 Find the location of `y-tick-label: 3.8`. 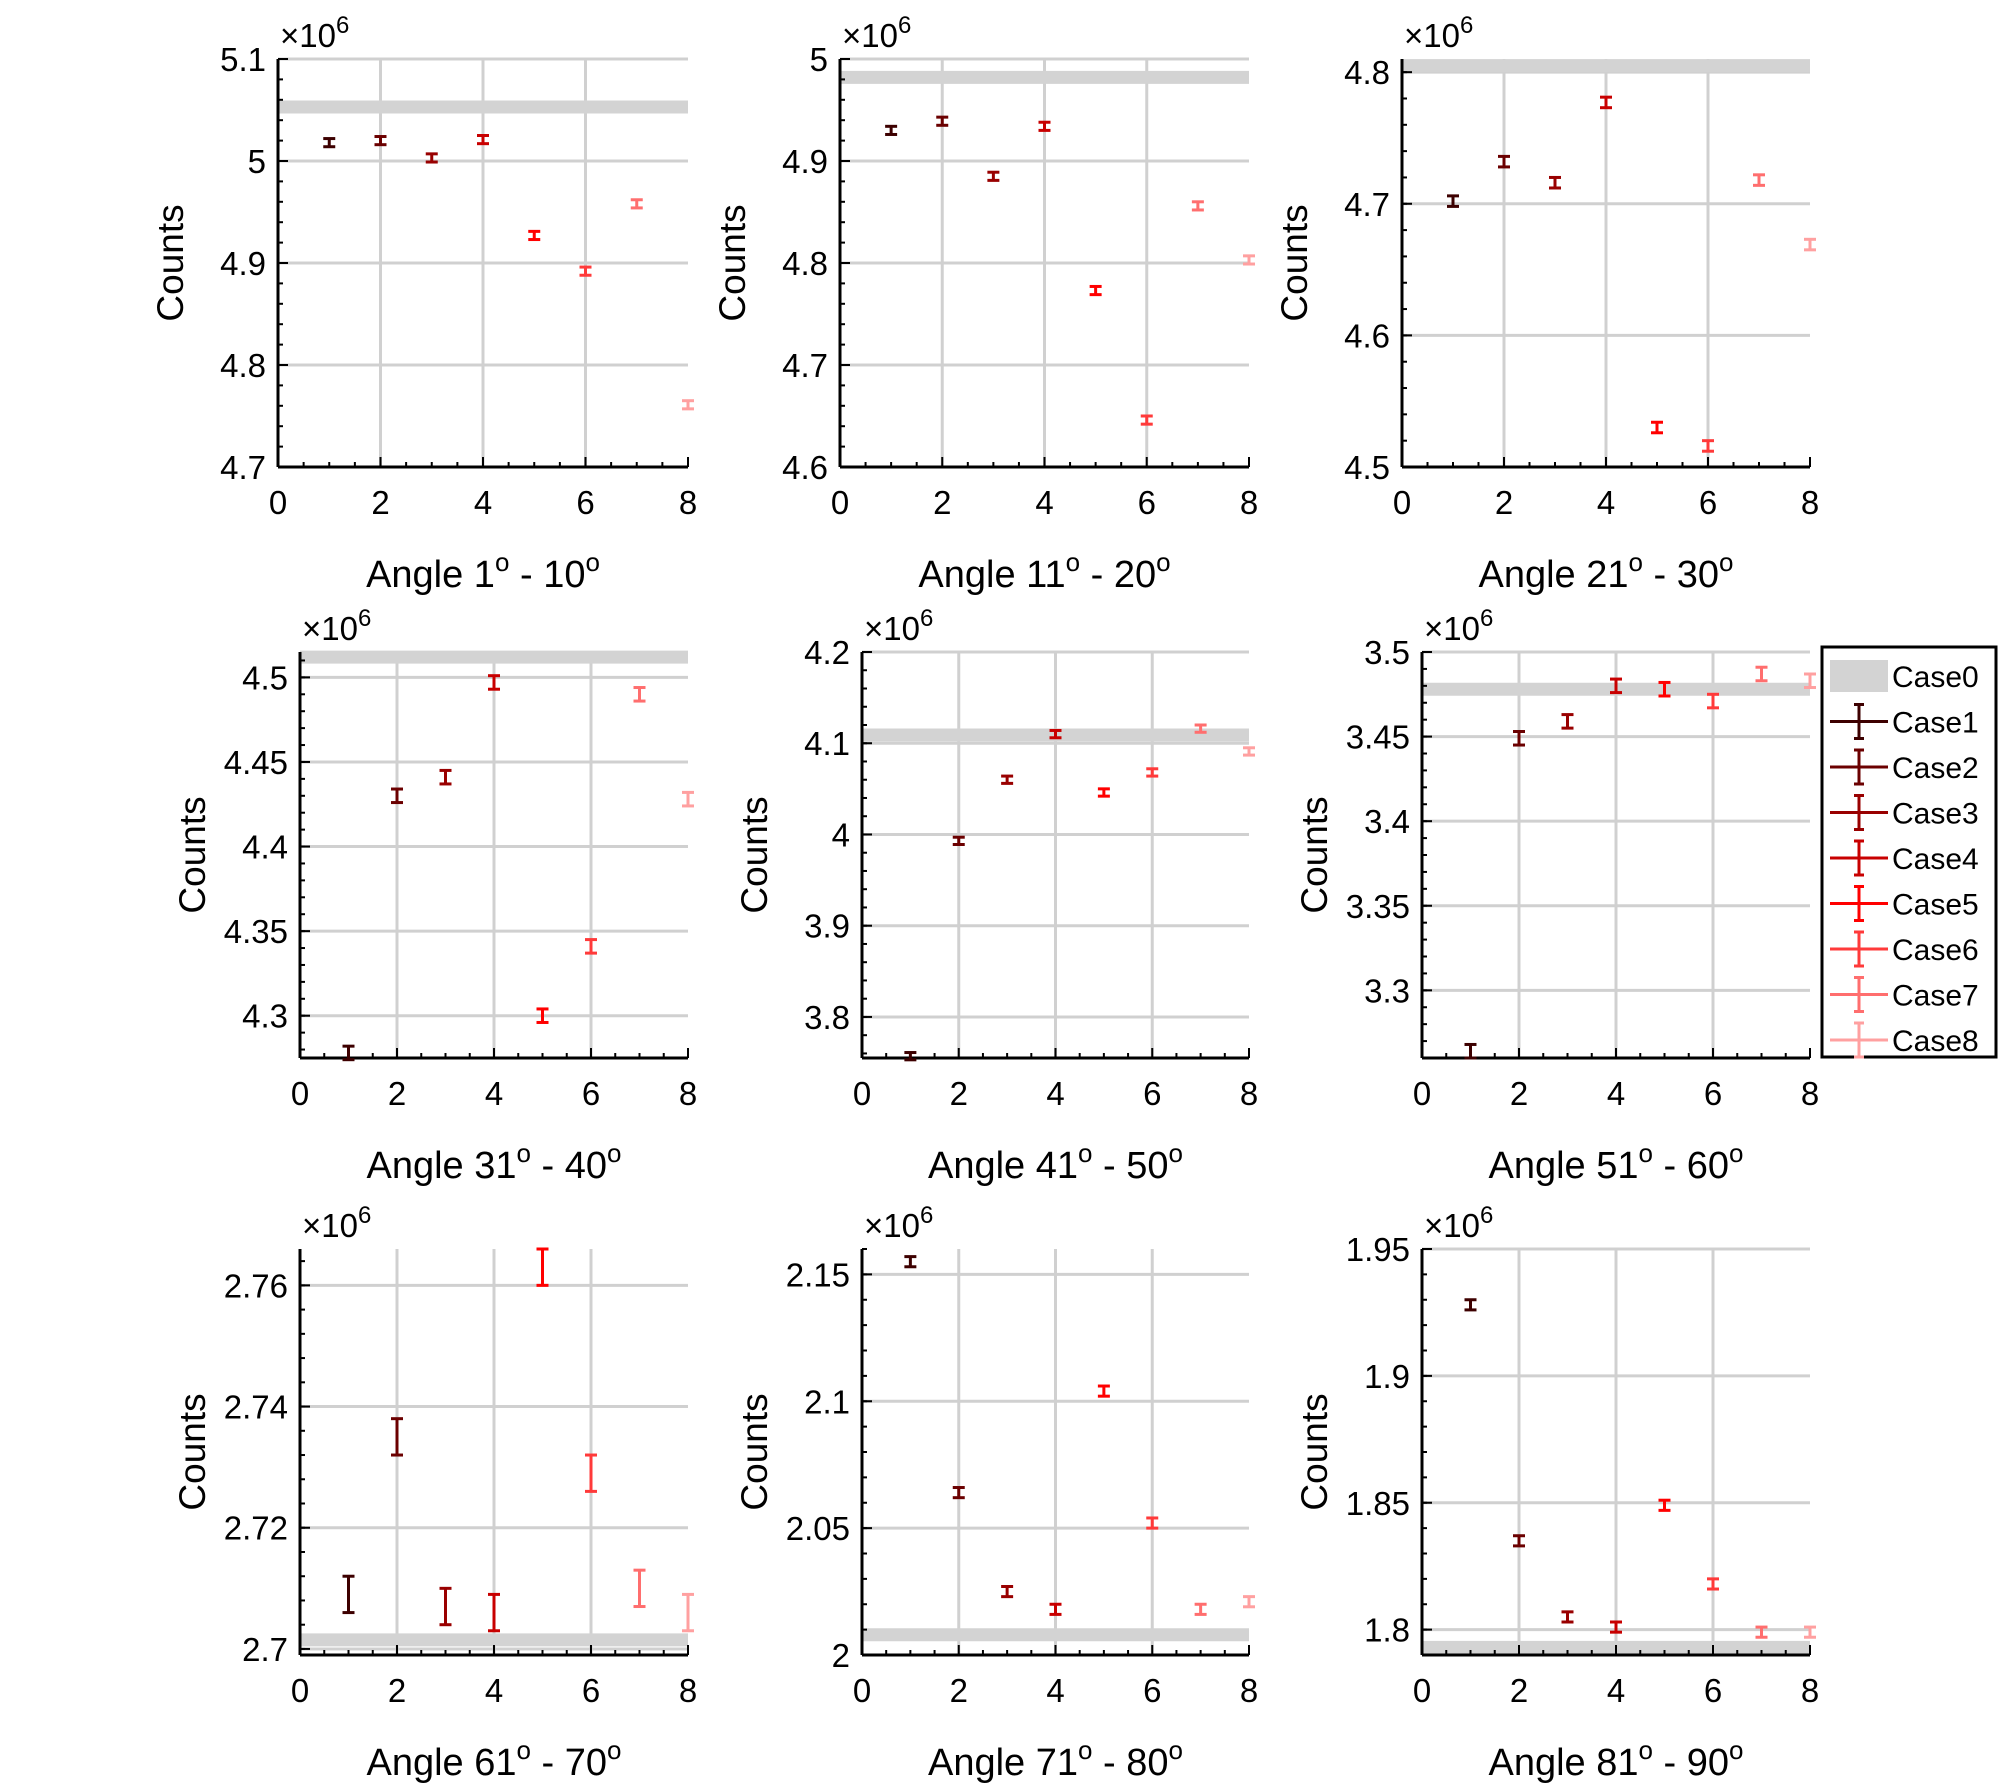

y-tick-label: 3.8 is located at coordinates (827, 1017).